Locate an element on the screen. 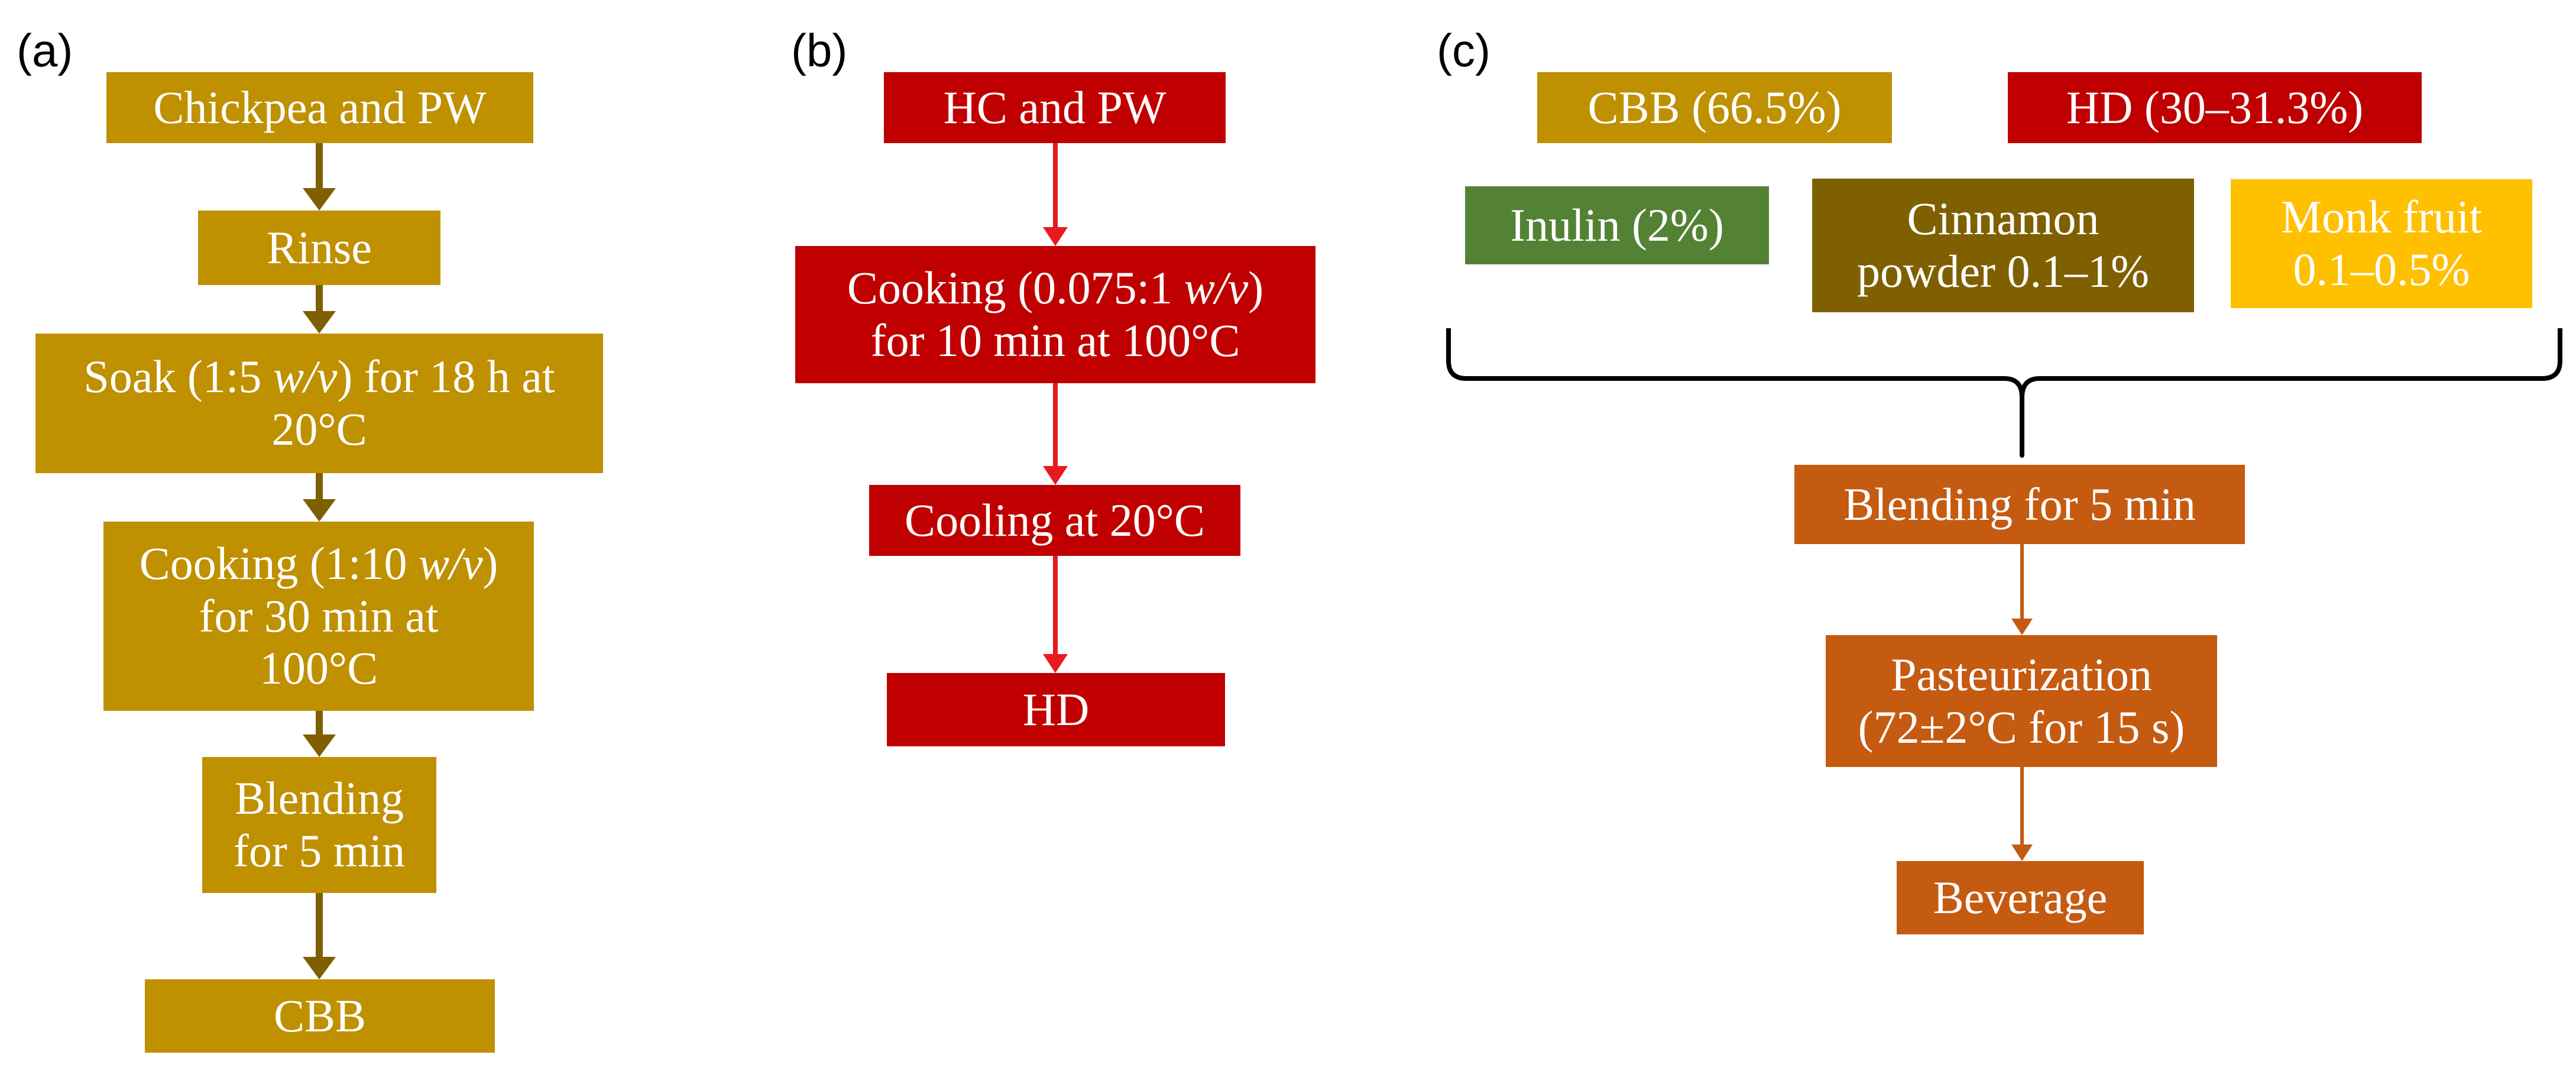 The width and height of the screenshot is (2576, 1084). arrow-soak-to-cooking is located at coordinates (319, 497).